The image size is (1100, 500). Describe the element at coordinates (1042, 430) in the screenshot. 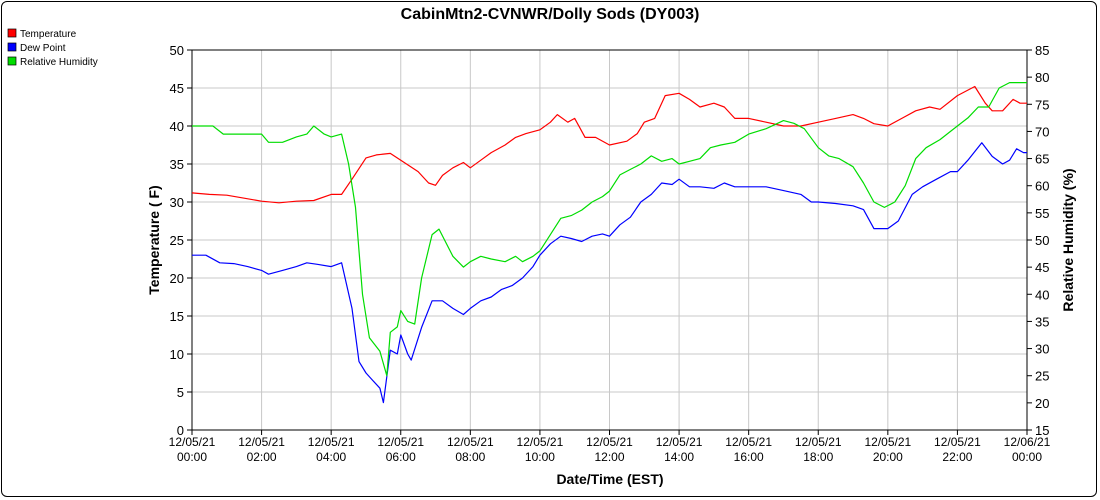

I see `y-right-tick-label: 15` at that location.